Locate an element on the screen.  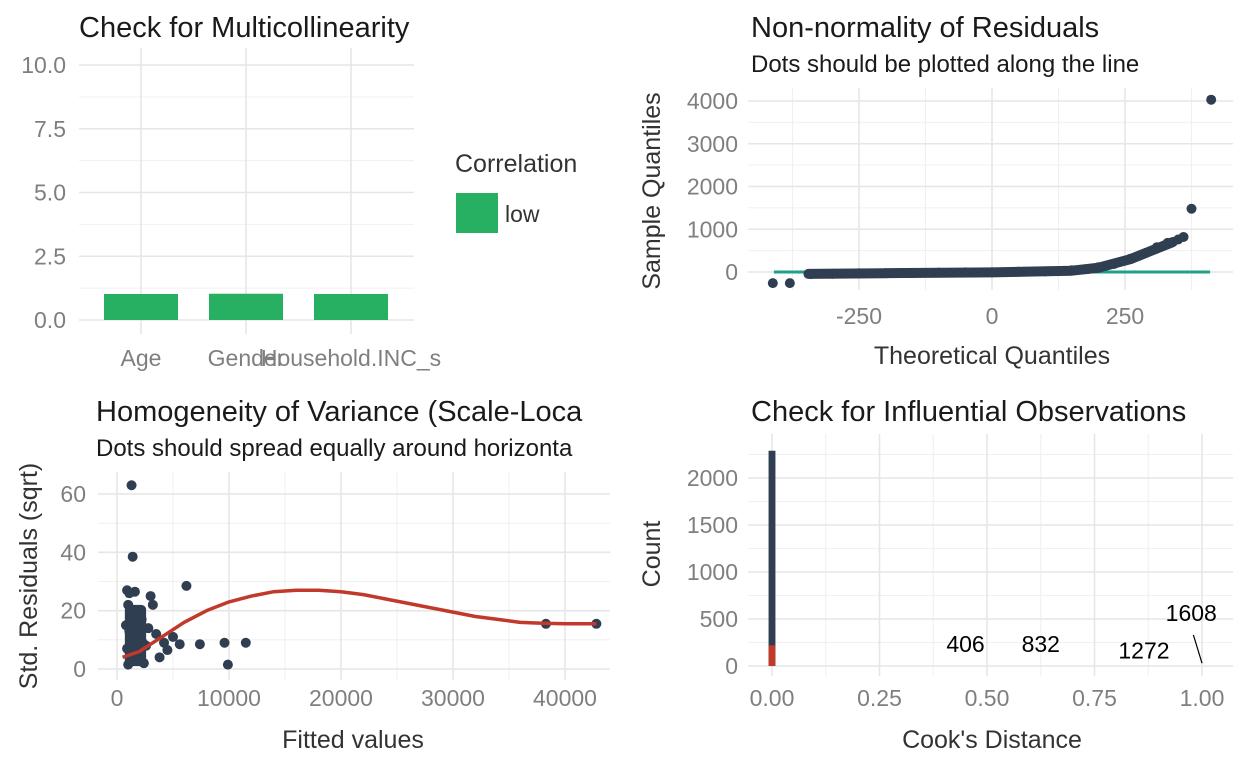
y-tick-label: 1500 is located at coordinates (712, 525).